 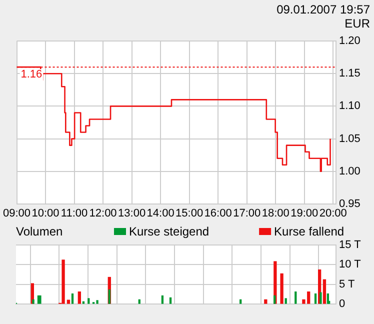 I want to click on x-tick-label: 09:00, so click(x=17, y=214).